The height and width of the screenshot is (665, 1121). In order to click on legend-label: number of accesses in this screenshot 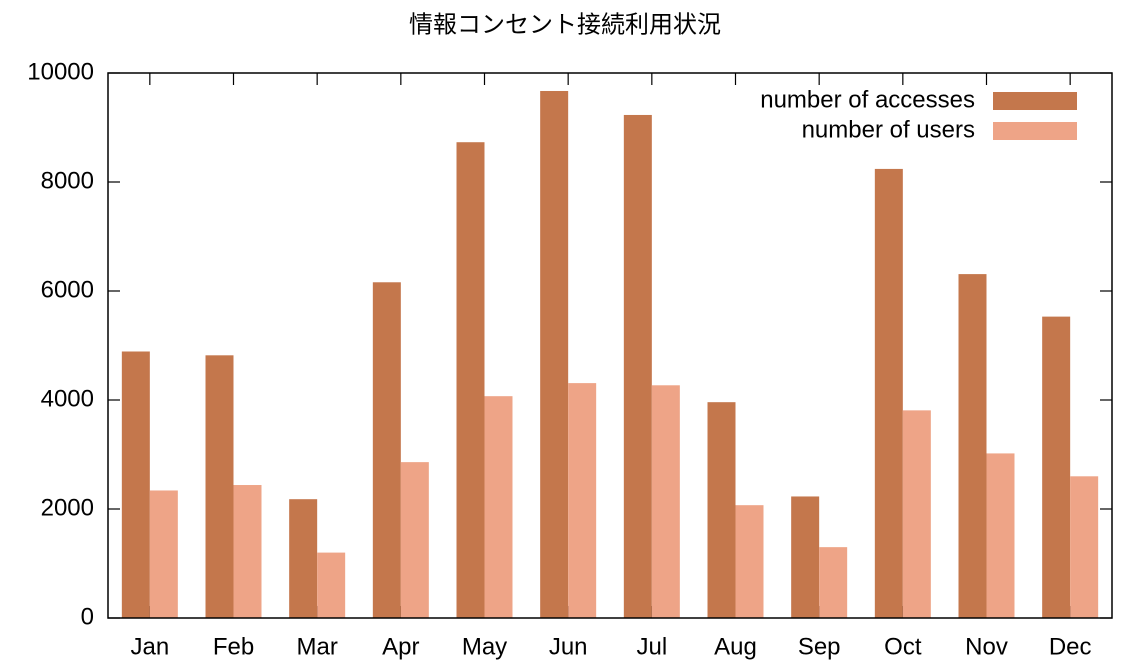, I will do `click(867, 99)`.